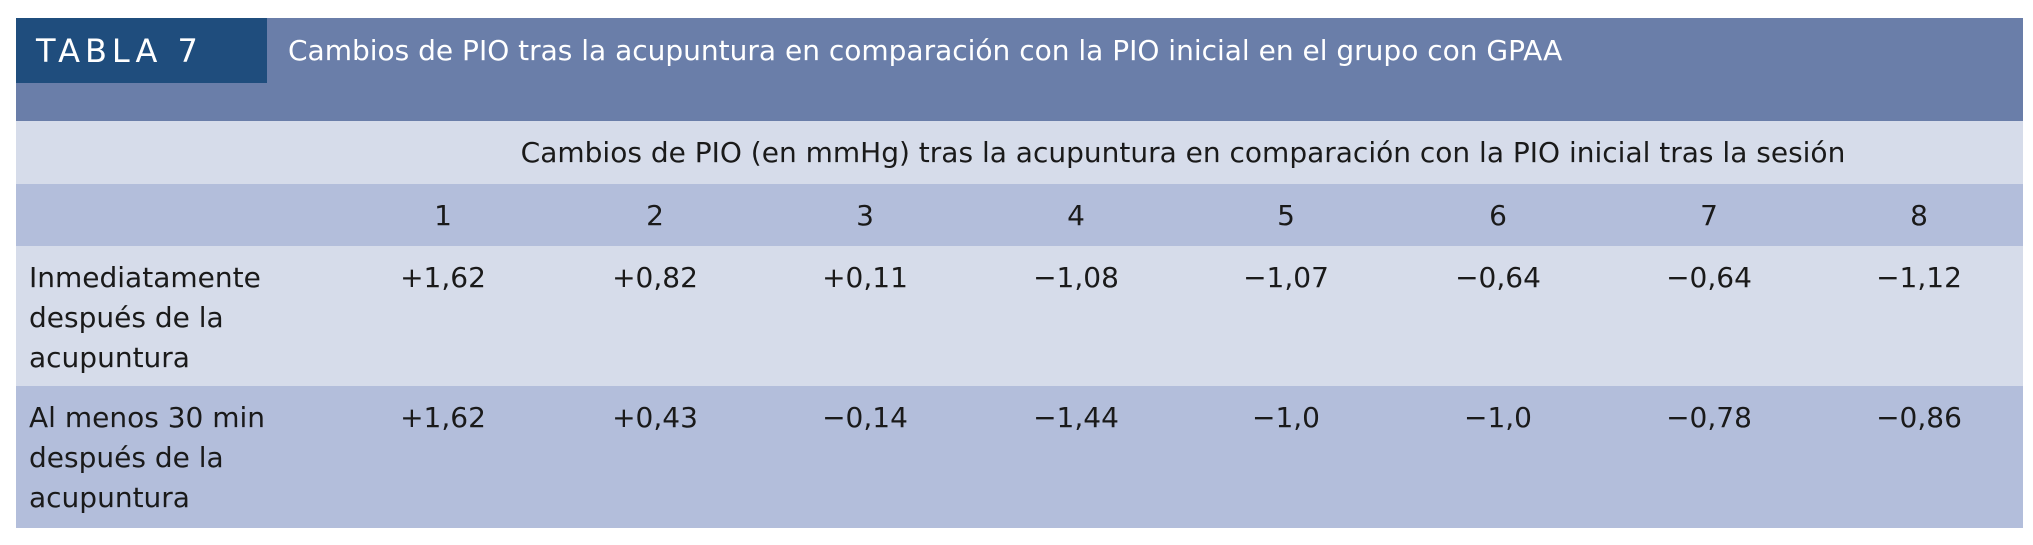 This screenshot has height=545, width=2033. What do you see at coordinates (1919, 417) in the screenshot?
I see `cell-value: −0,86` at bounding box center [1919, 417].